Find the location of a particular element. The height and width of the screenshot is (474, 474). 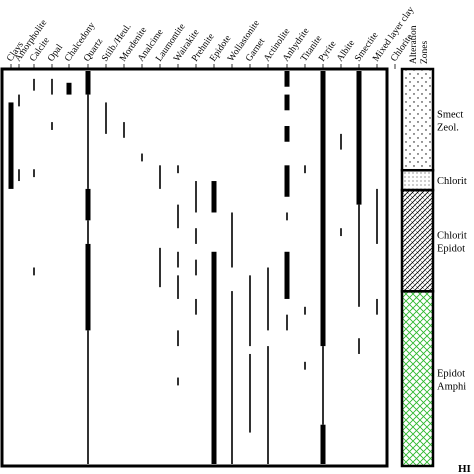

zones-header-line1: Alteration is located at coordinates (414, 44).